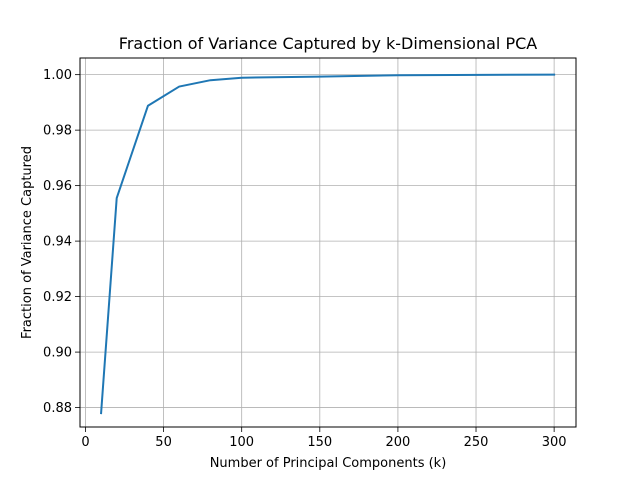 This screenshot has width=640, height=480. Describe the element at coordinates (85, 442) in the screenshot. I see `x-tick-label: 0` at that location.